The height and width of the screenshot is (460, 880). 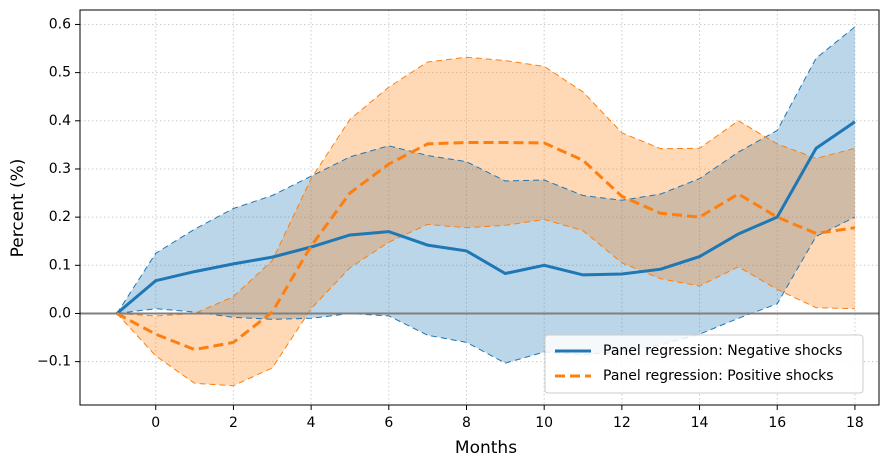 I want to click on y-tick-label: 0.3, so click(x=60, y=169).